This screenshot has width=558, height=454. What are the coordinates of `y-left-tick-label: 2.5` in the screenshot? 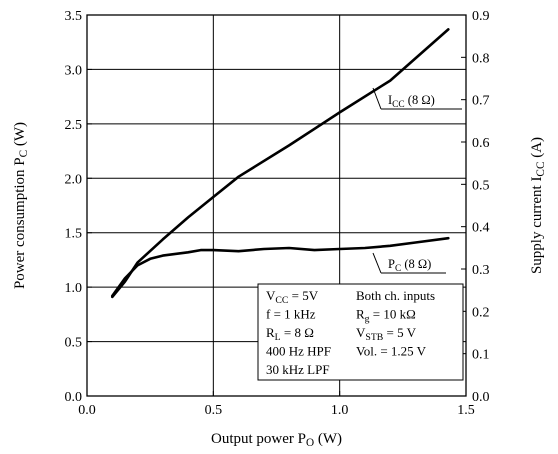 It's located at (74, 125).